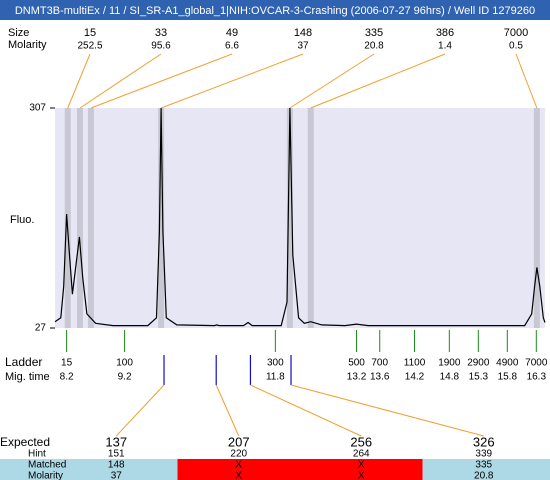  What do you see at coordinates (361, 454) in the screenshot?
I see `expected-hint: 264` at bounding box center [361, 454].